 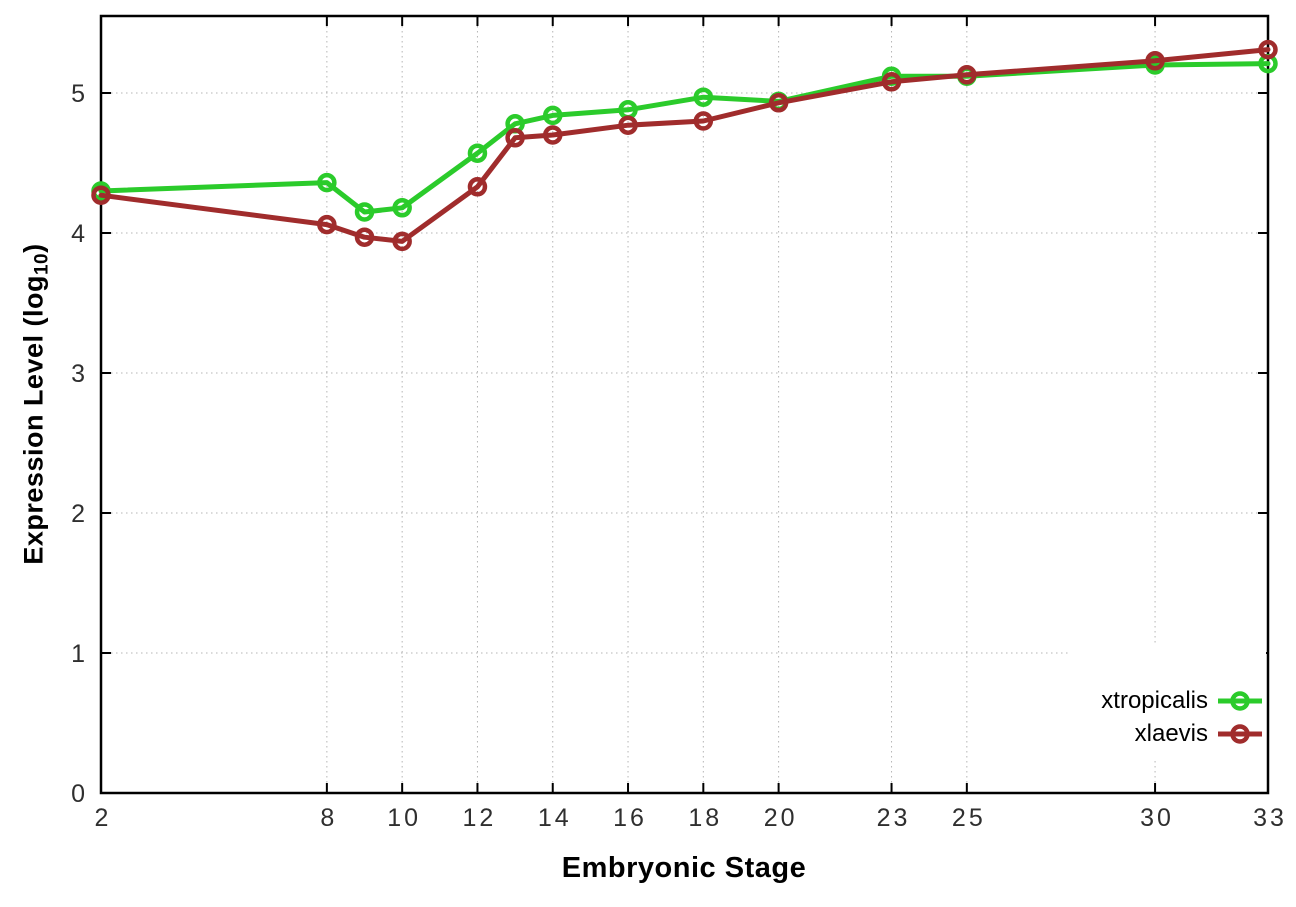 What do you see at coordinates (555, 818) in the screenshot?
I see `x-tick-label: 14` at bounding box center [555, 818].